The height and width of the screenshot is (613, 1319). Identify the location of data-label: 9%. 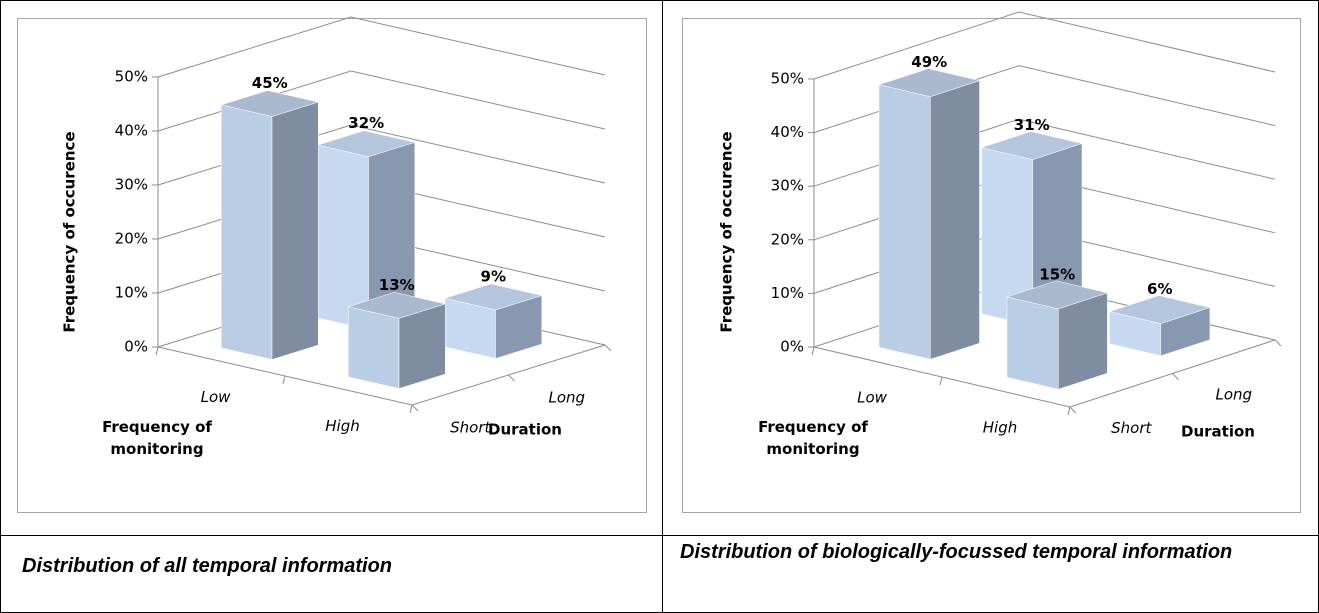
(493, 276).